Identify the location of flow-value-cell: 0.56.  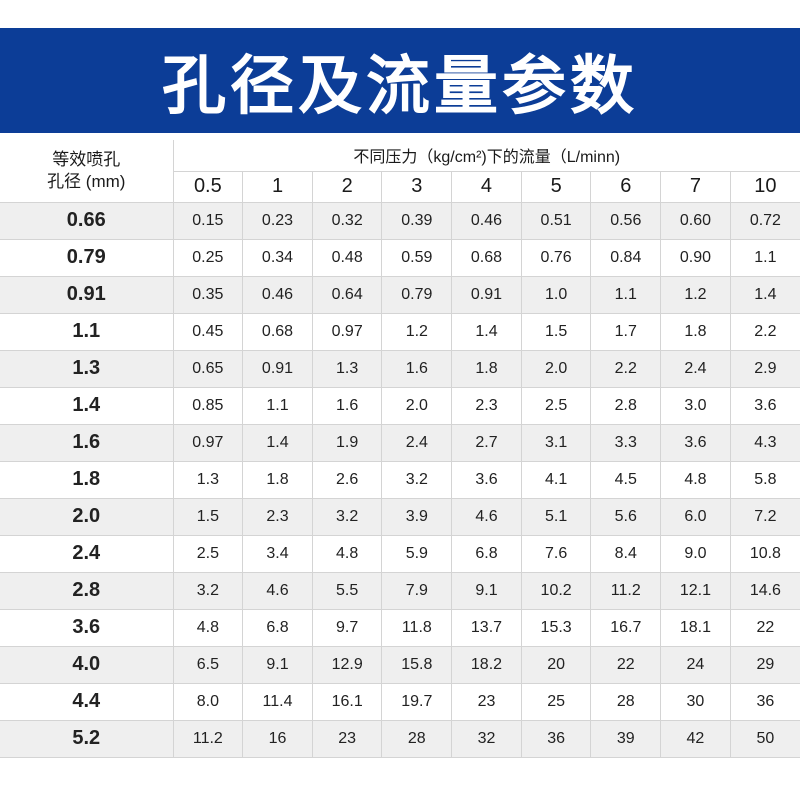
(626, 220).